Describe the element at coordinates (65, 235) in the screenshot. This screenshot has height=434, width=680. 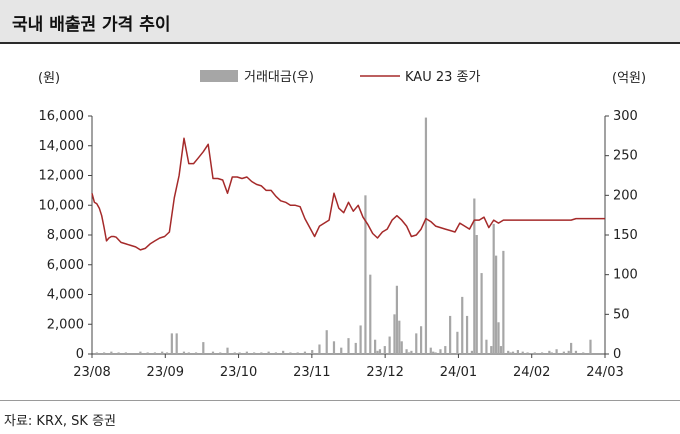
I see `left-tick-label: 8,000` at that location.